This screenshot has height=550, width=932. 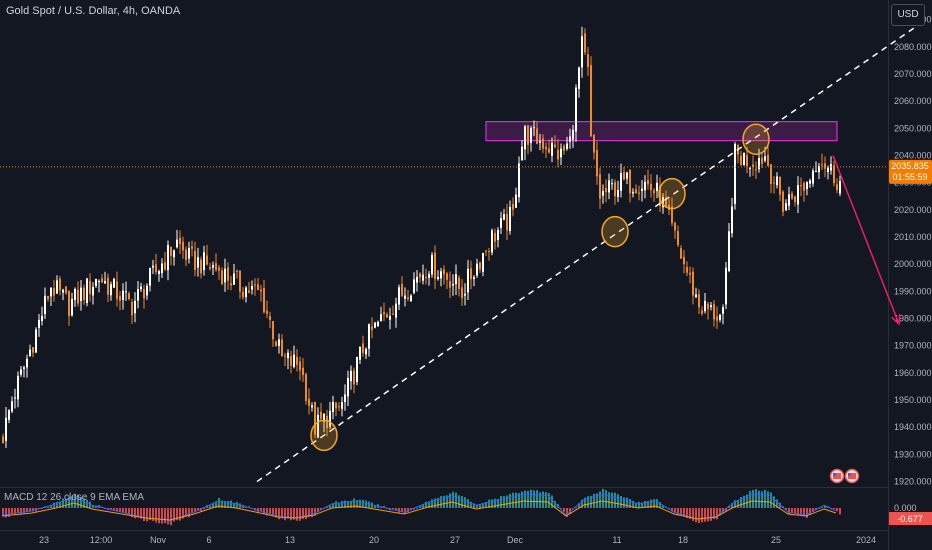 I want to click on symbol-title: Gold Spot / U.S. Dollar, 4h, OANDA, so click(x=93, y=11).